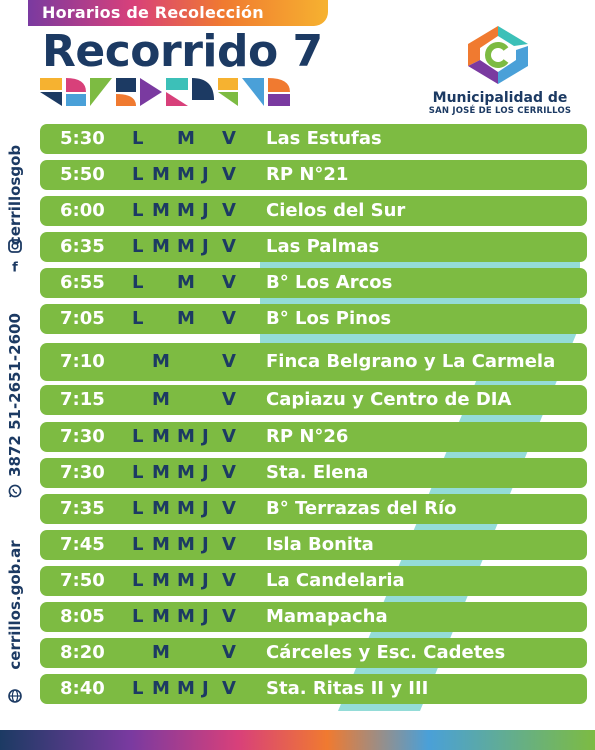 The width and height of the screenshot is (595, 750). I want to click on header-banner: Horarios de Recolección, so click(178, 13).